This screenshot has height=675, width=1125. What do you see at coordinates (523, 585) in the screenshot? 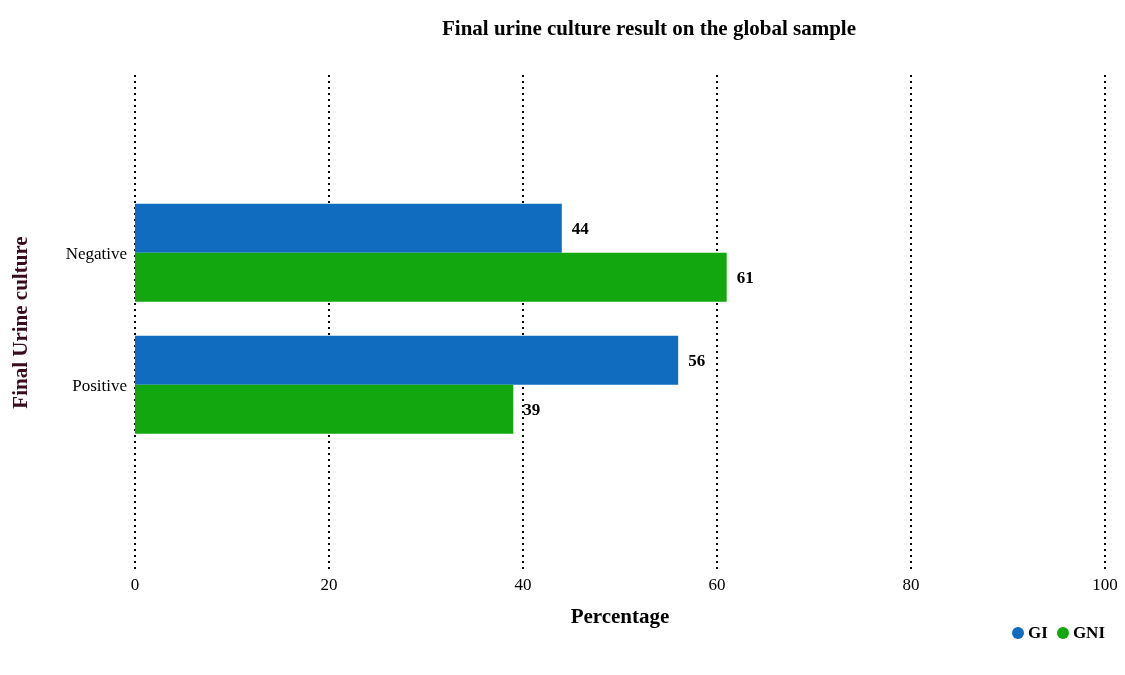
I see `x-tick-label: 40` at bounding box center [523, 585].